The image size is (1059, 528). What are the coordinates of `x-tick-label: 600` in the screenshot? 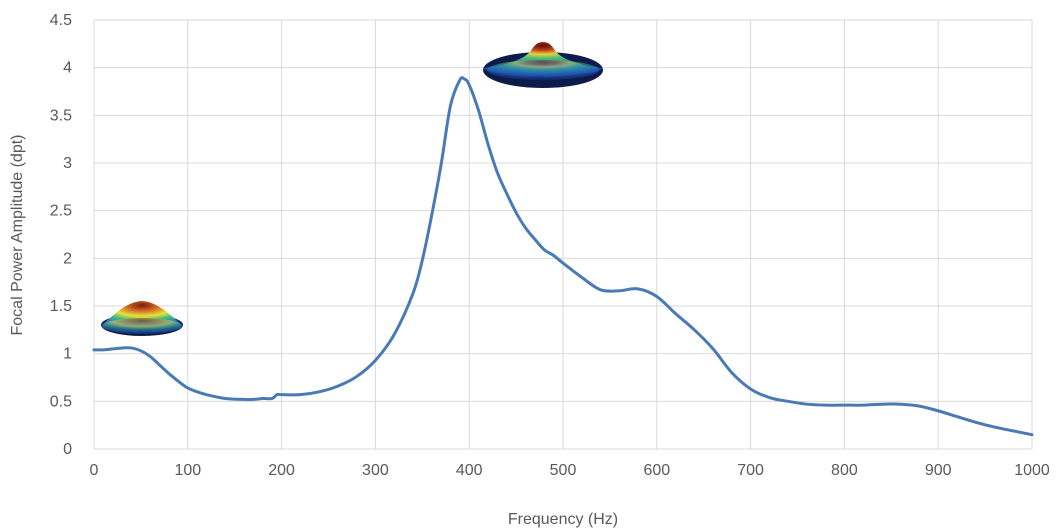 It's located at (656, 470).